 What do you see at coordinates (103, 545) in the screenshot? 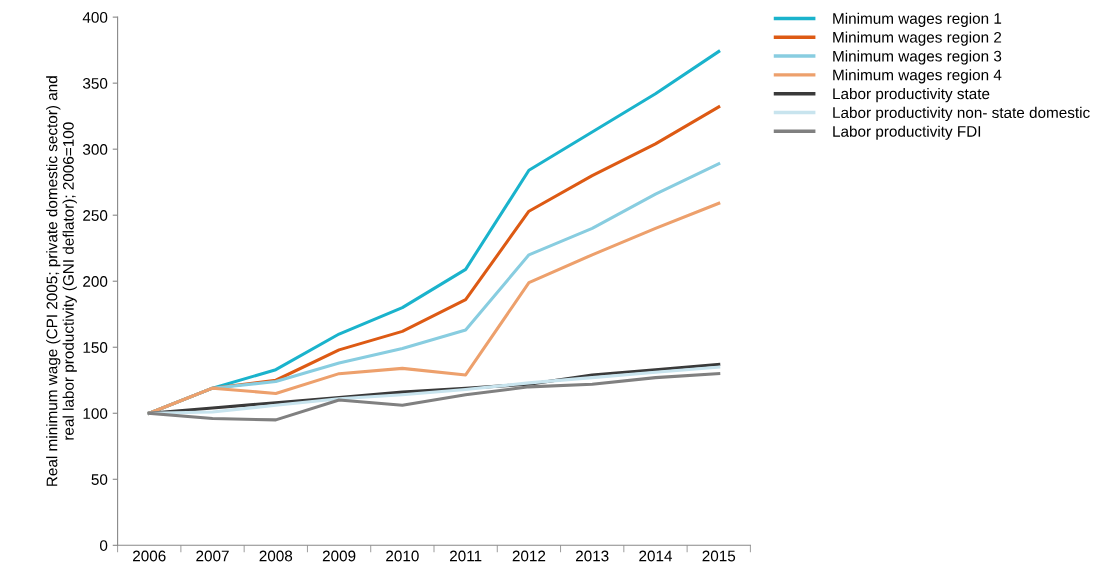
I see `y-tick-label: 0` at bounding box center [103, 545].